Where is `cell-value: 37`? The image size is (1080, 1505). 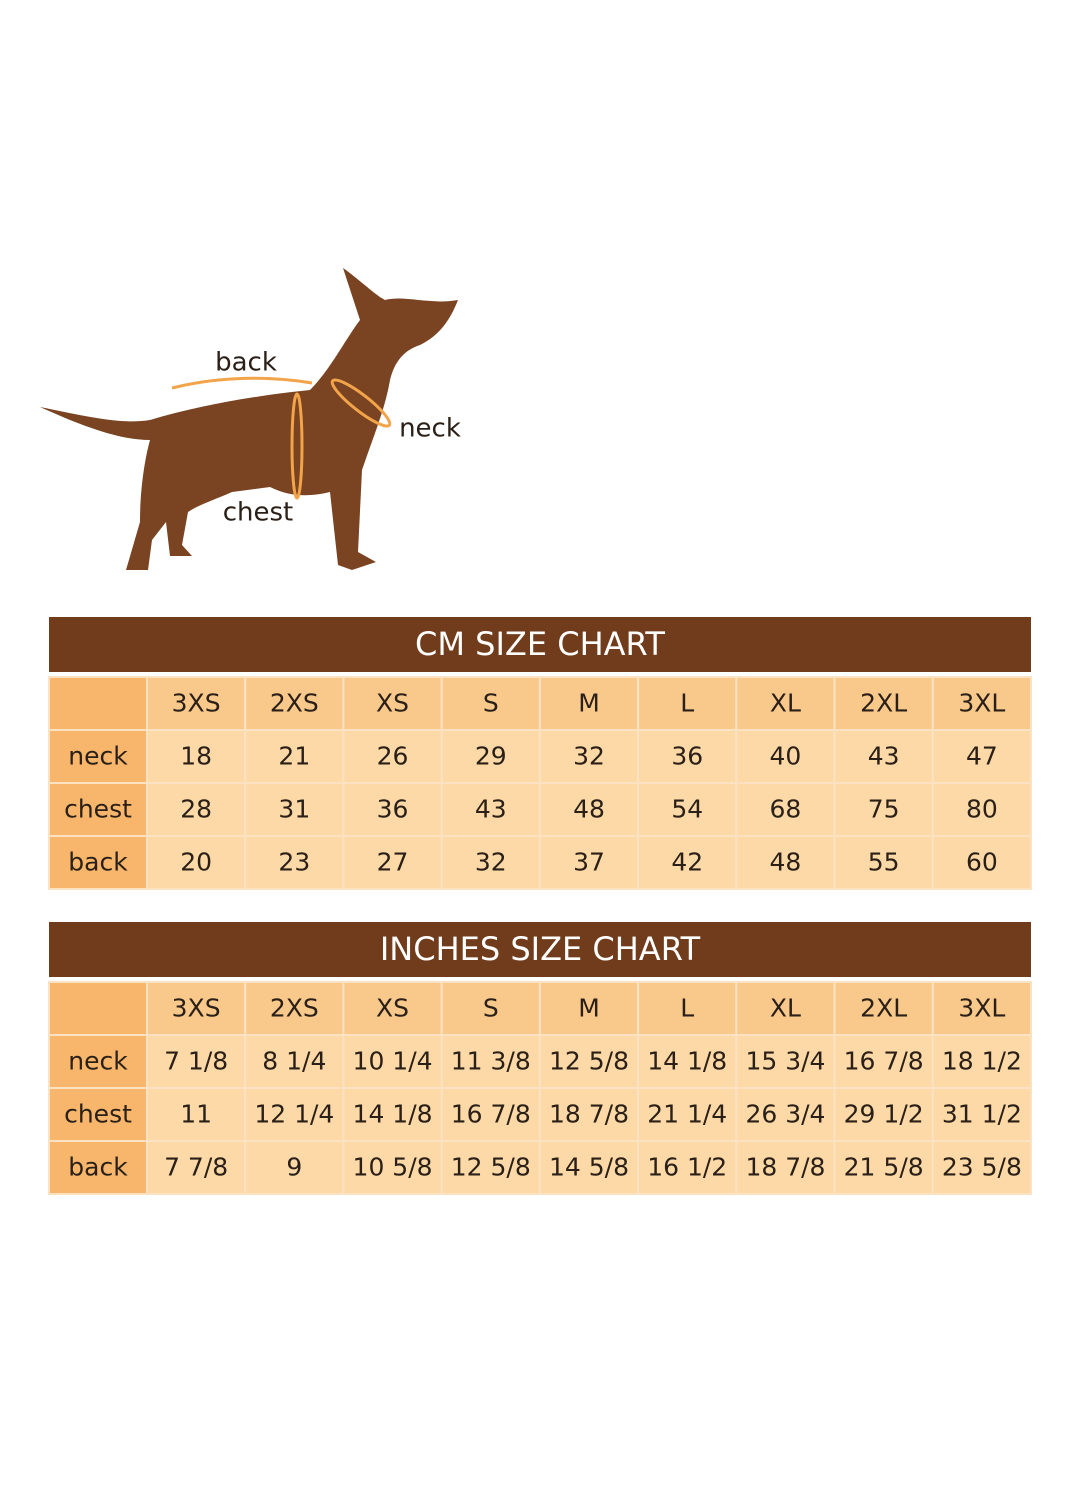
cell-value: 37 is located at coordinates (589, 862).